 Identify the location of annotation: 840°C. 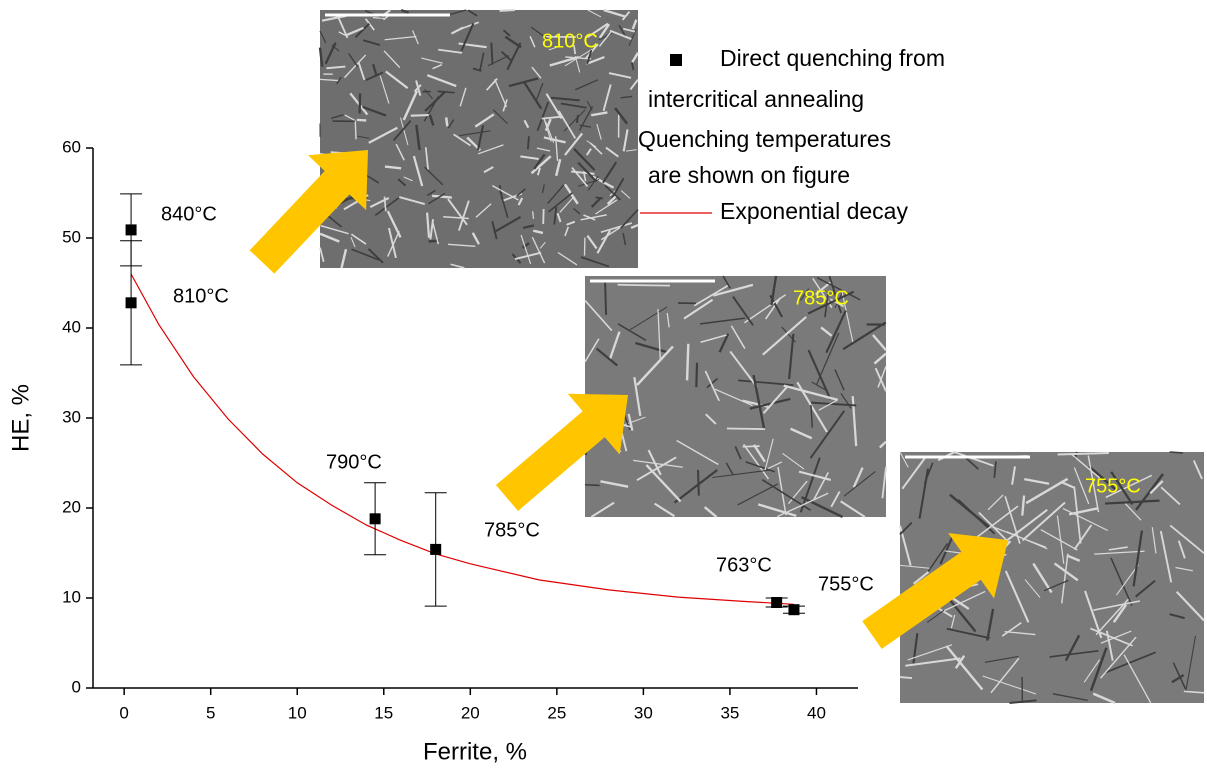
(189, 214).